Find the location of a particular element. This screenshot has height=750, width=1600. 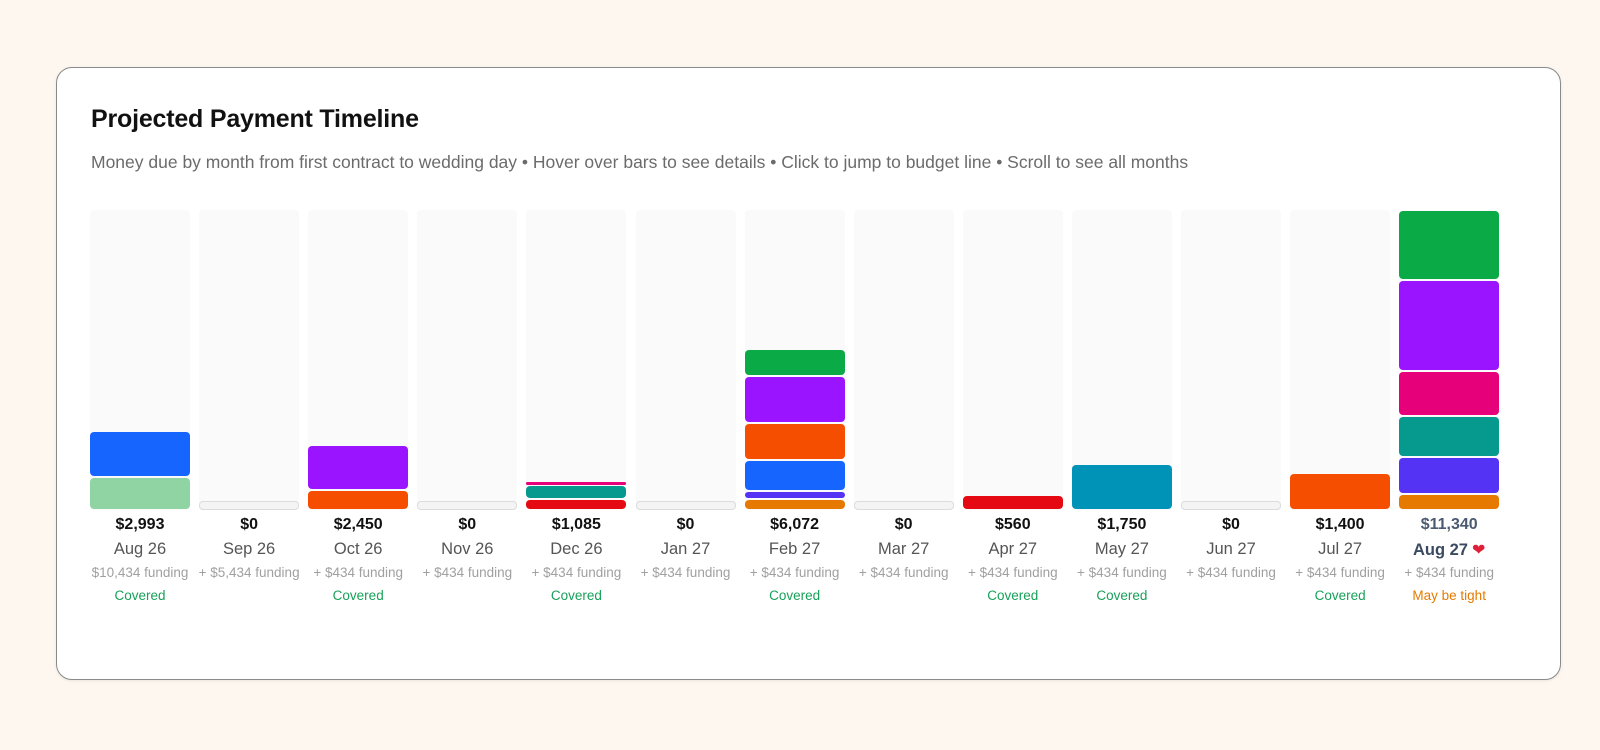

month-label-text: Aug 26 is located at coordinates (140, 549).